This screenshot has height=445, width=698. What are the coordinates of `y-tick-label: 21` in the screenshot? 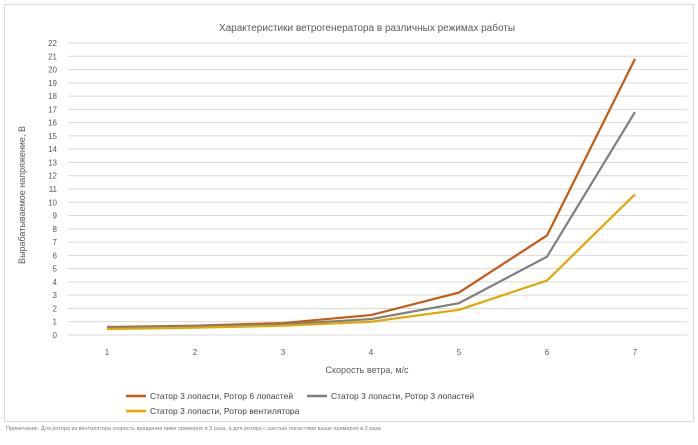 It's located at (52, 56).